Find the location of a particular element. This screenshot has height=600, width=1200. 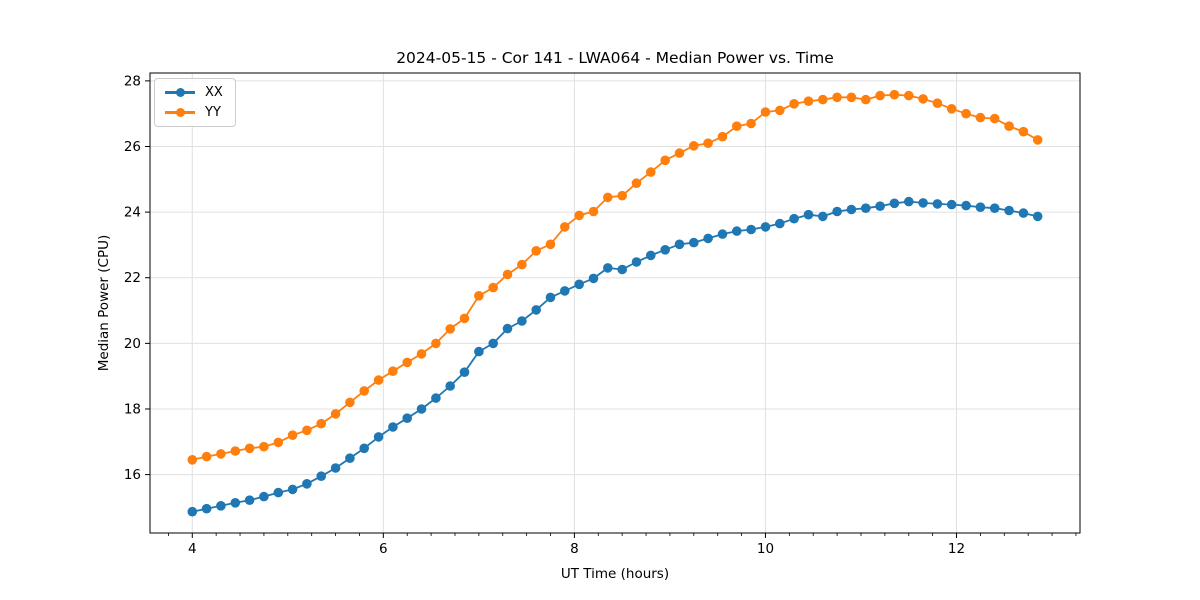

y-axis: 16 18 20 22 24 26 28 is located at coordinates (137, 278).